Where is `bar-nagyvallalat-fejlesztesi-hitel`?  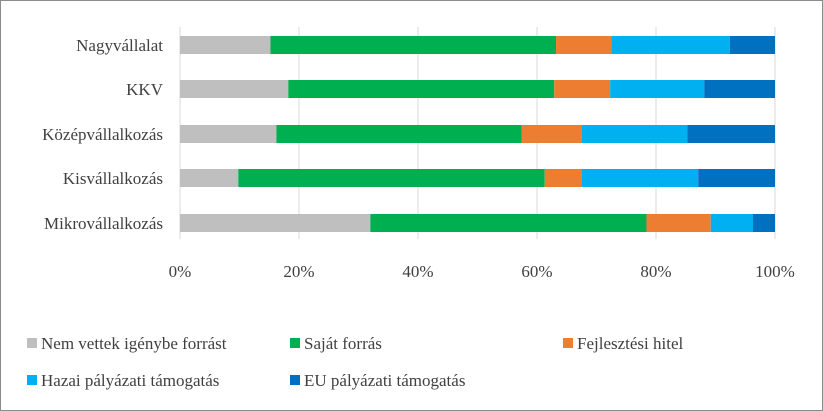
bar-nagyvallalat-fejlesztesi-hitel is located at coordinates (584, 45).